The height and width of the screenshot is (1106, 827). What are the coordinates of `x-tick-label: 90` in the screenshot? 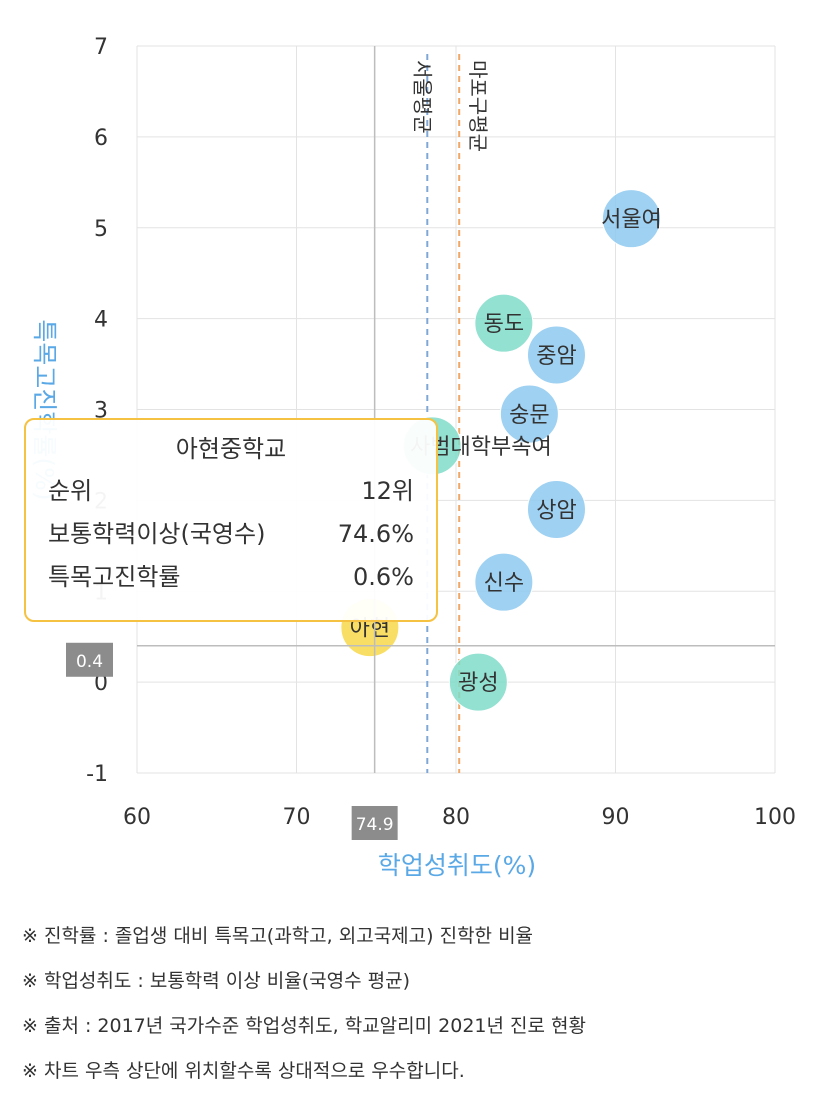 It's located at (616, 817).